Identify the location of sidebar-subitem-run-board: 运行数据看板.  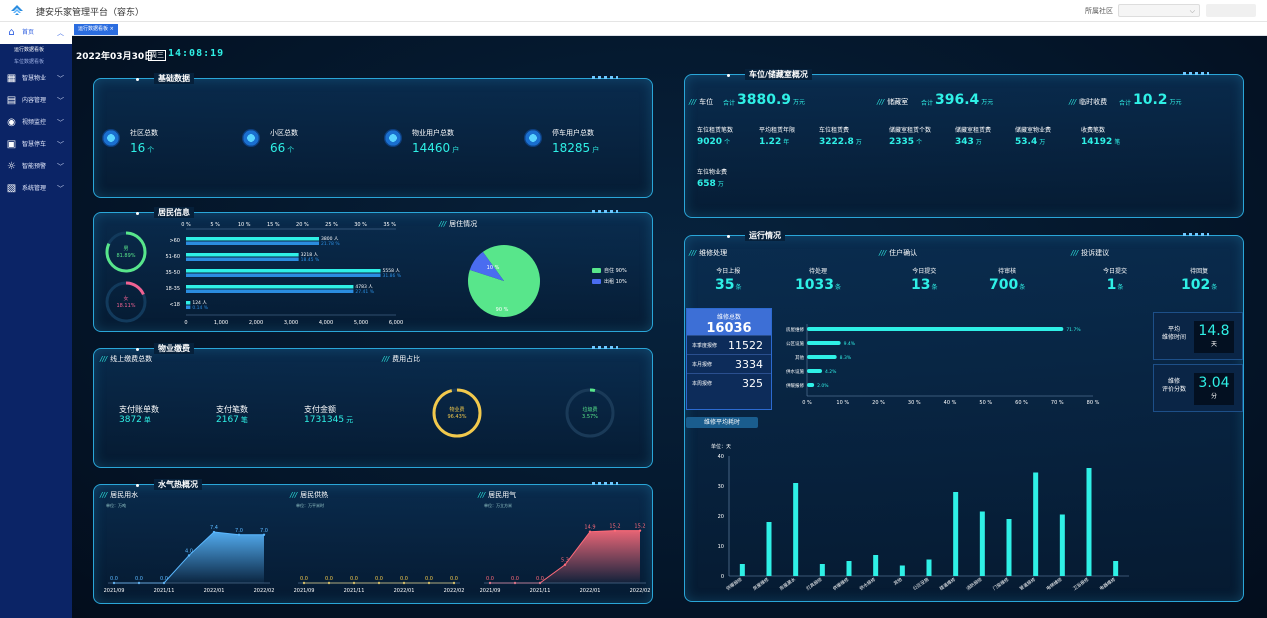
(29, 50).